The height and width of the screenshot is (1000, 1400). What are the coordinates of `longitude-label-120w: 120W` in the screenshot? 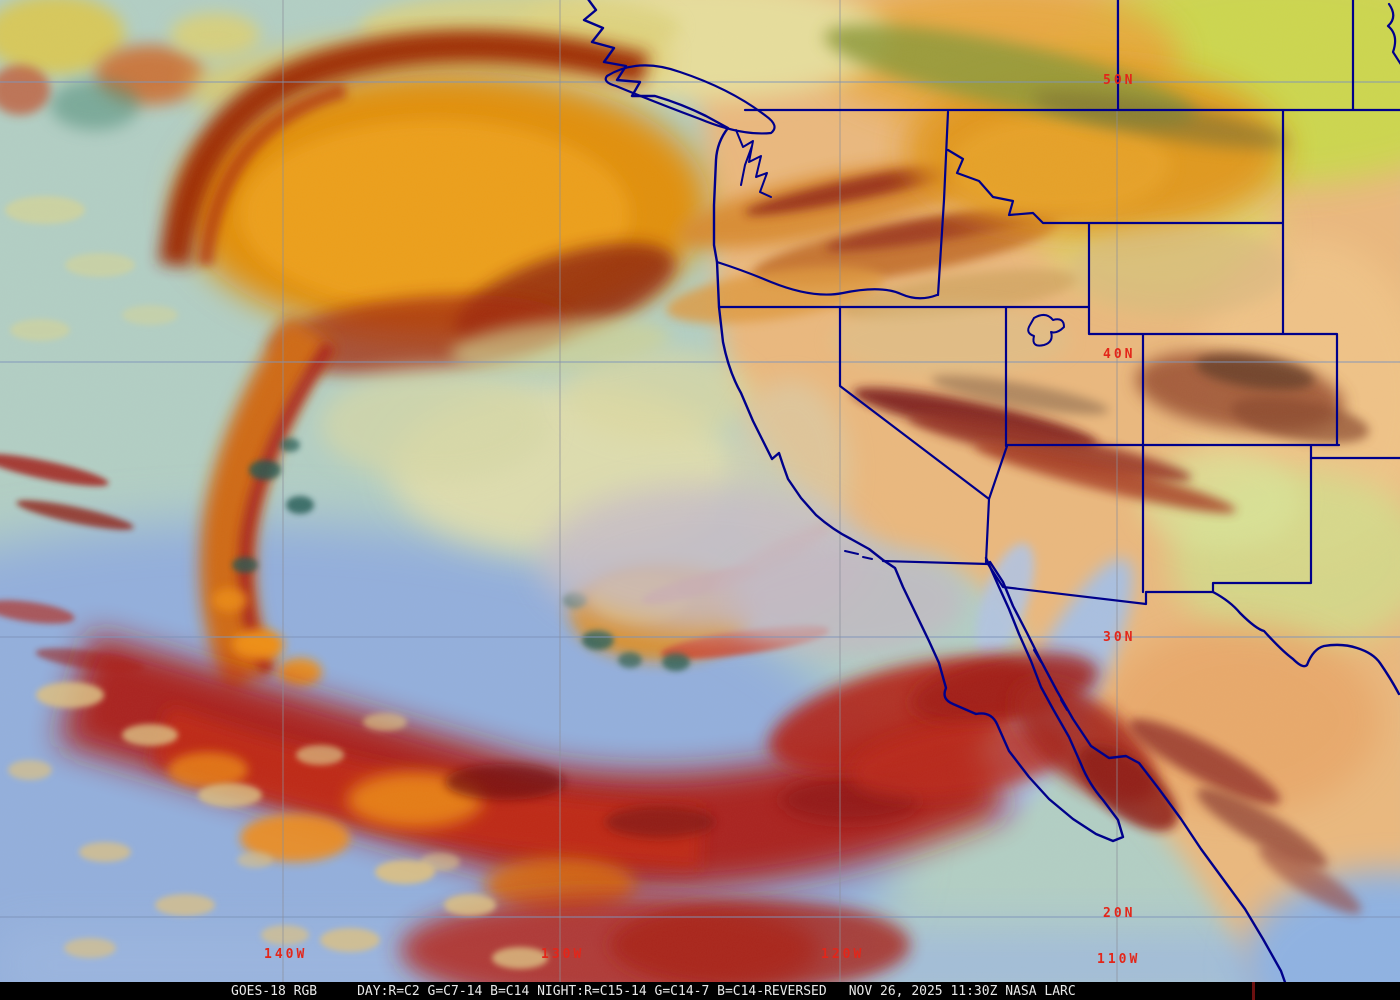 It's located at (843, 954).